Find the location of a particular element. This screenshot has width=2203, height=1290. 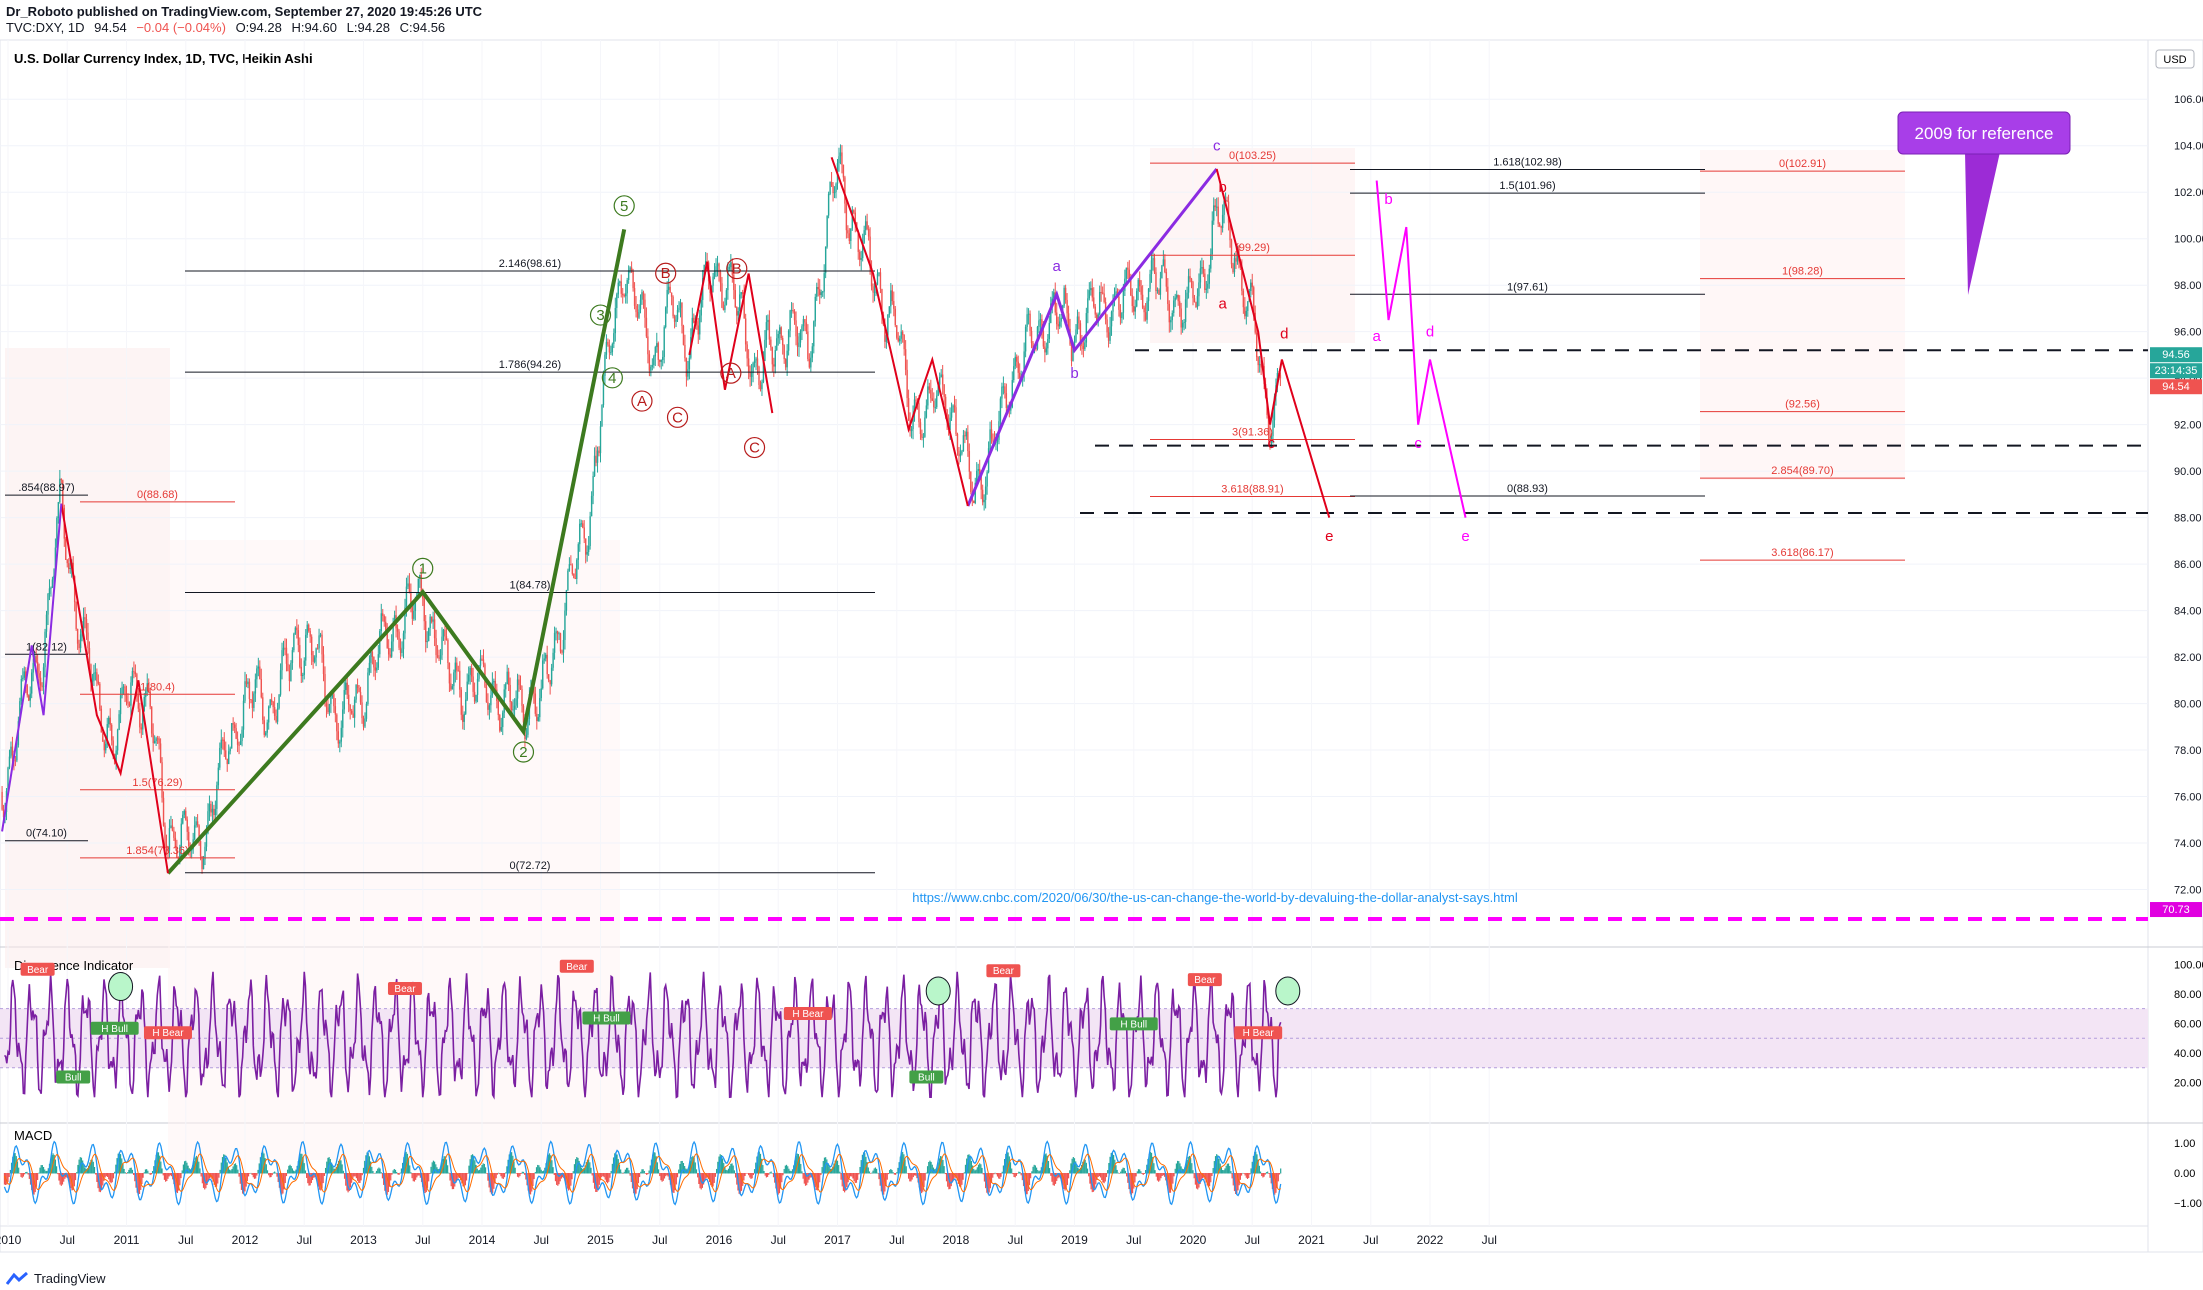

green-wave-label-circle is located at coordinates (612, 378).